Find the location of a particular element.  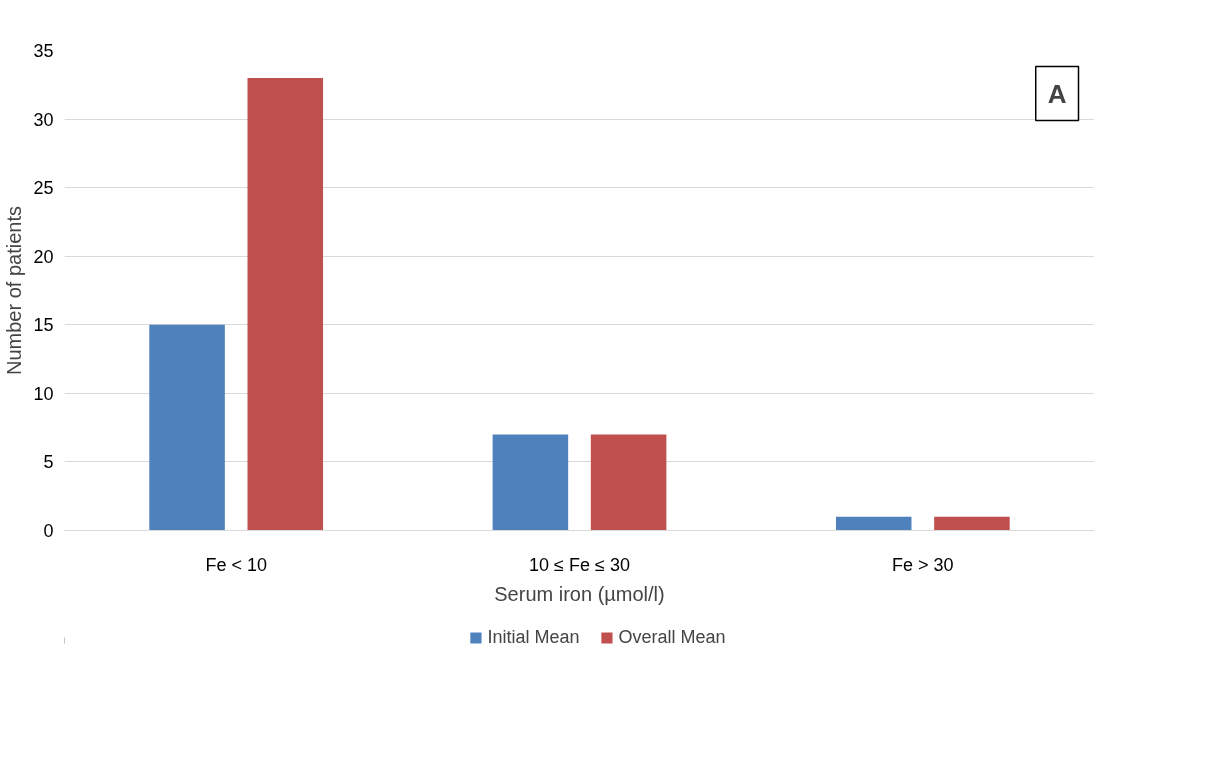

y-tick-label: 5 is located at coordinates (48, 462).